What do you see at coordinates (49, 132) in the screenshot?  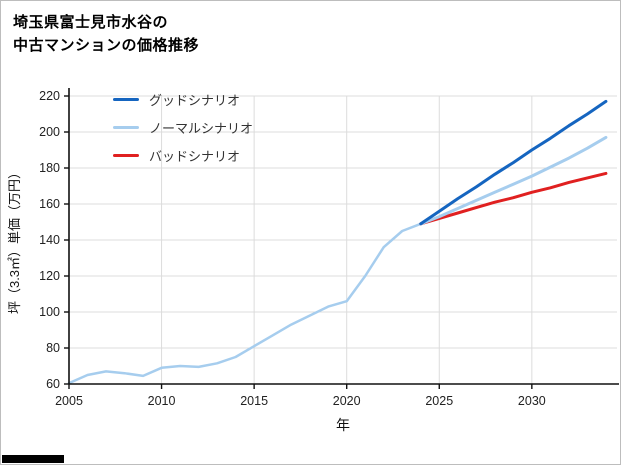 I see `svg-text: 200` at bounding box center [49, 132].